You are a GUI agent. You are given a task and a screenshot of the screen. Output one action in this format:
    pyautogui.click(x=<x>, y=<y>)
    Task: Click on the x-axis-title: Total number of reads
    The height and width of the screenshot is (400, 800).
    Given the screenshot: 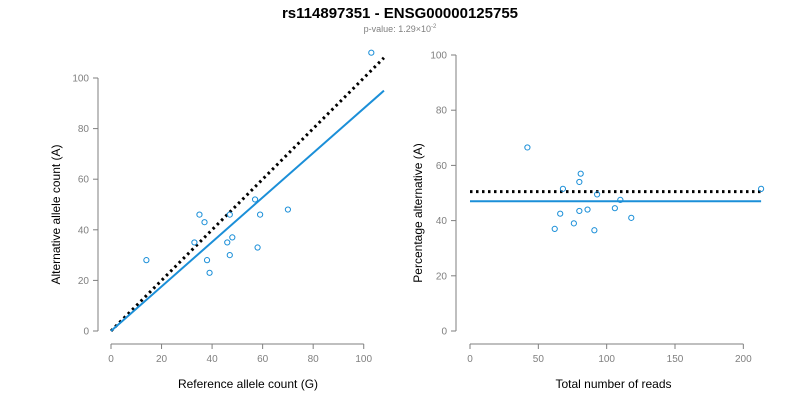 What is the action you would take?
    pyautogui.click(x=613, y=384)
    